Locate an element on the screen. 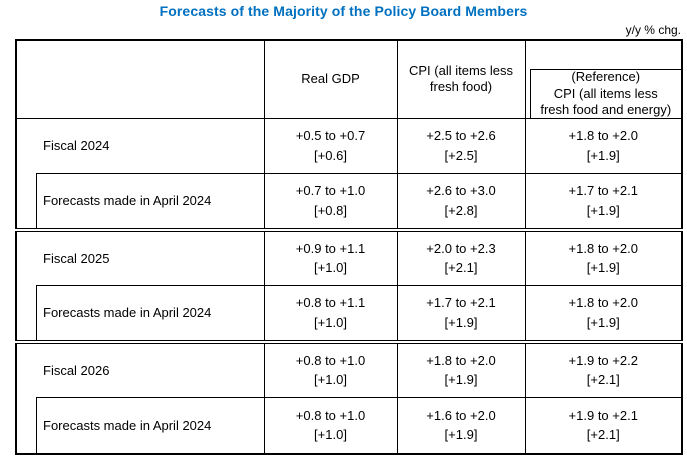 The height and width of the screenshot is (456, 687). row-label-april-forecast-2025block: Forecasts made in April 2024 is located at coordinates (140, 314).